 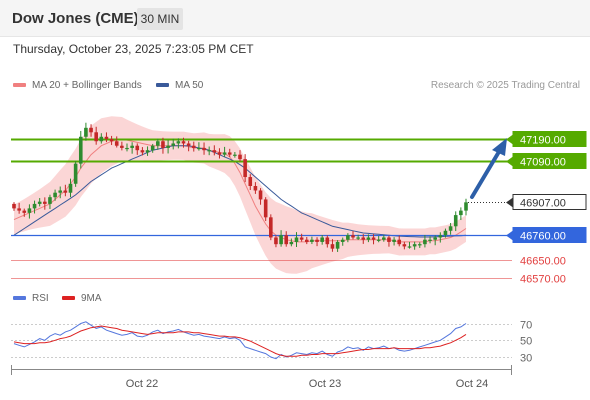 What do you see at coordinates (499, 147) in the screenshot?
I see `forecast-arrow-head-icon` at bounding box center [499, 147].